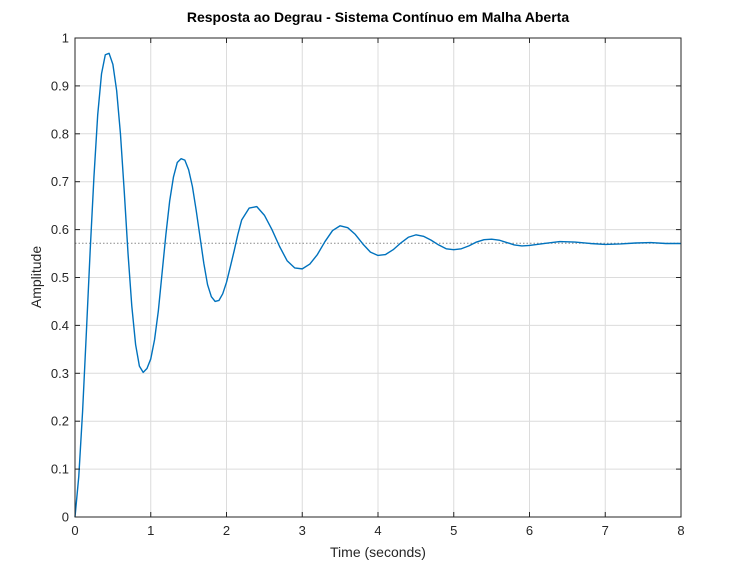 The height and width of the screenshot is (579, 747). I want to click on x-tick-label: 4, so click(377, 530).